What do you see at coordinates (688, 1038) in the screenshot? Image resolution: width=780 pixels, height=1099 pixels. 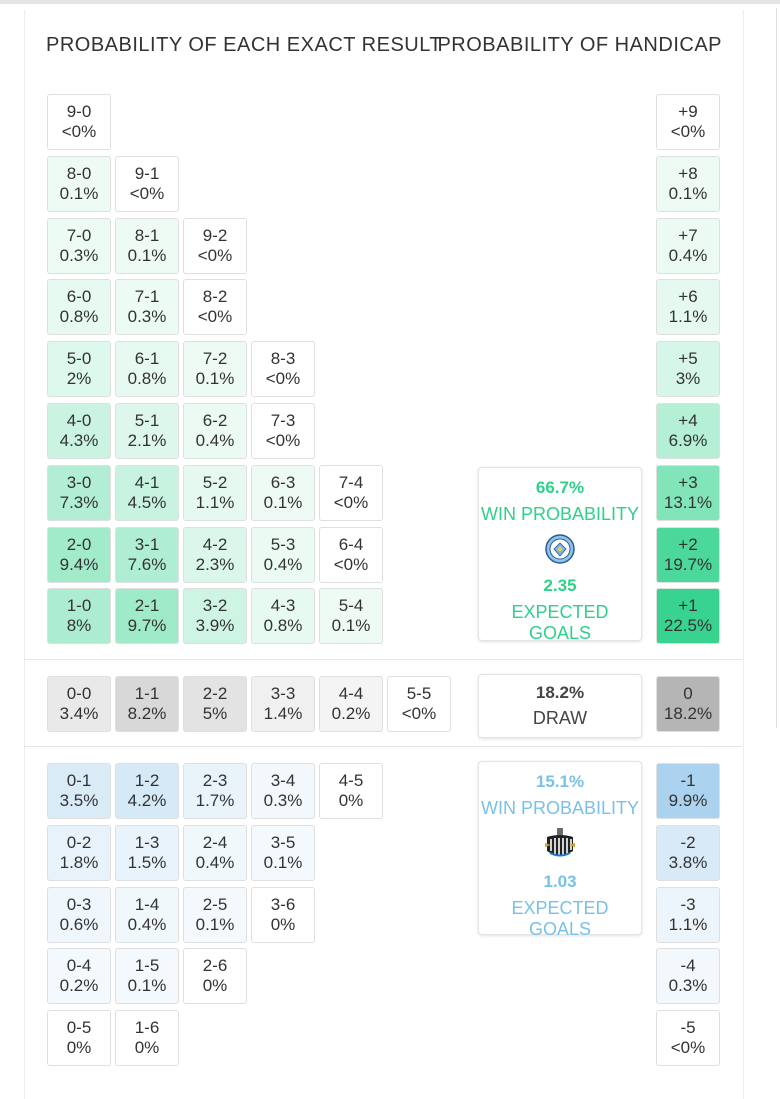 I see `handicap-cell: -5 <0%` at bounding box center [688, 1038].